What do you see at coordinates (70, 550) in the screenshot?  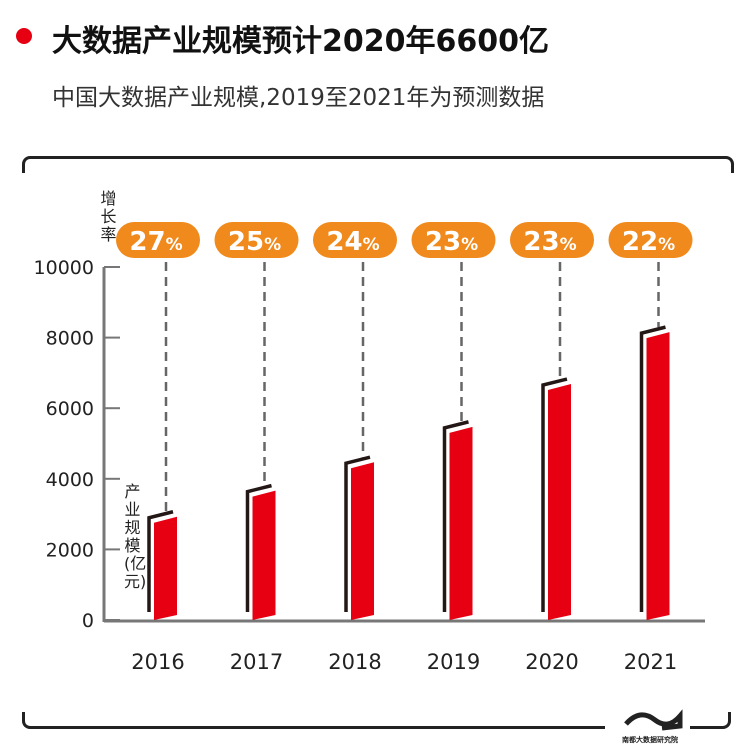 I see `y-tick-label: 2000` at bounding box center [70, 550].